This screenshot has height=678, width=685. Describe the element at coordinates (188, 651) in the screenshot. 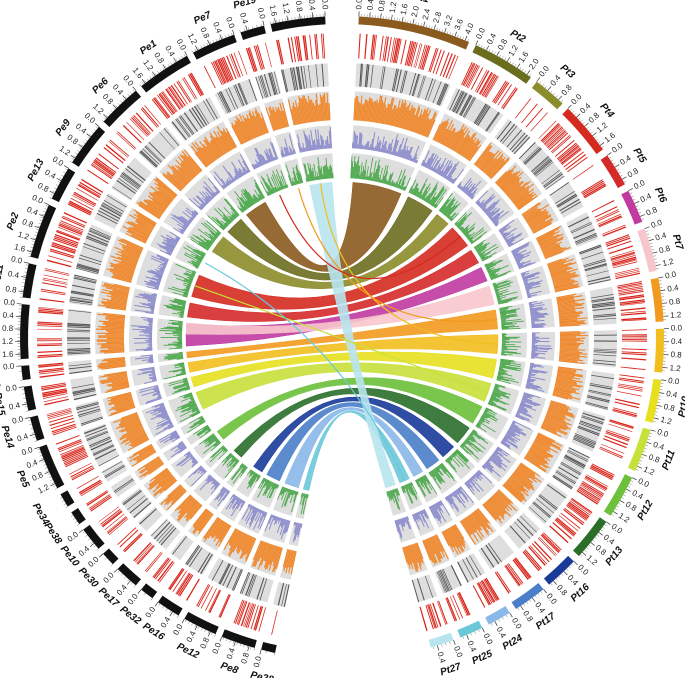

I see `chromosome-label-Pe12: Pe12` at that location.